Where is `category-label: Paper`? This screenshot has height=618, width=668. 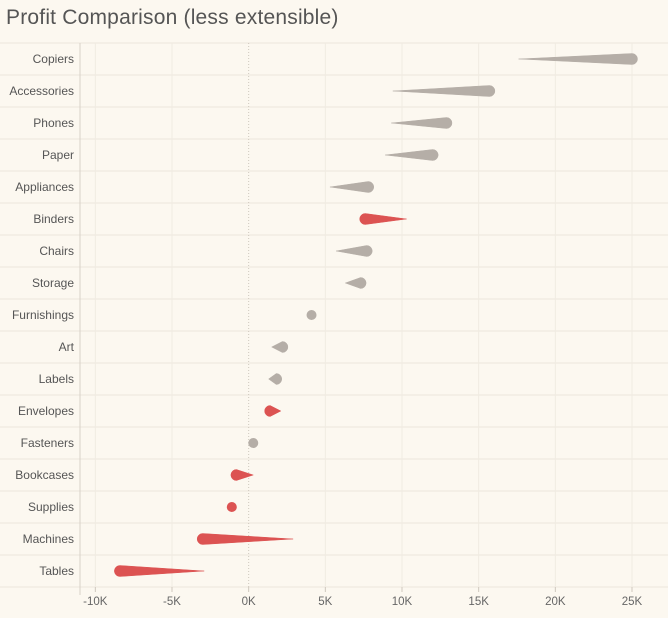 category-label: Paper is located at coordinates (58, 155).